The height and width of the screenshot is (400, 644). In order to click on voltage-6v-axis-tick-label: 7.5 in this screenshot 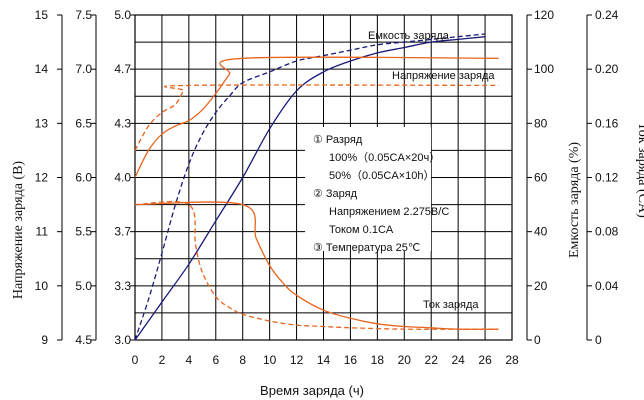, I will do `click(83, 15)`.